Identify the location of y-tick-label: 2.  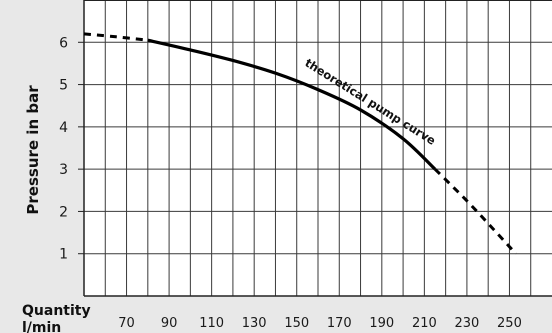
(63, 212).